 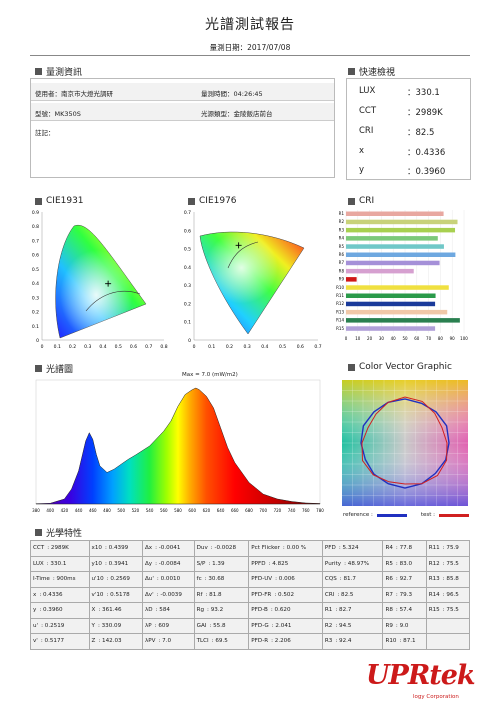 What do you see at coordinates (342, 213) in the screenshot?
I see `cri-category-label: R1` at bounding box center [342, 213].